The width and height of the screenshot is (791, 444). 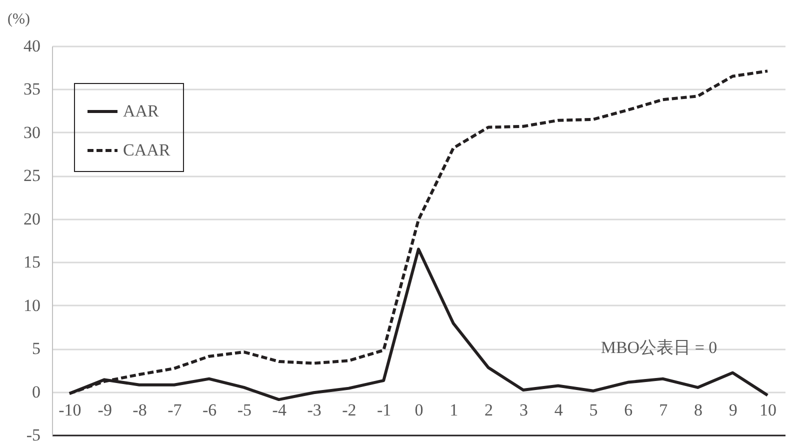 I want to click on x-tick-label: 8, so click(x=698, y=410).